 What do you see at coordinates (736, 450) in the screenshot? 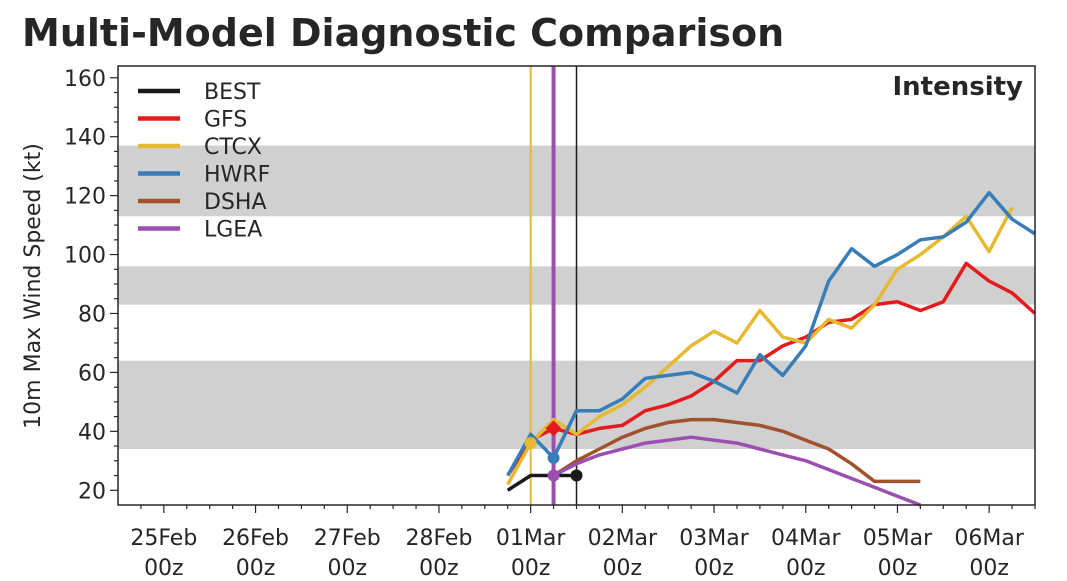
I see `series-line-dsha` at bounding box center [736, 450].